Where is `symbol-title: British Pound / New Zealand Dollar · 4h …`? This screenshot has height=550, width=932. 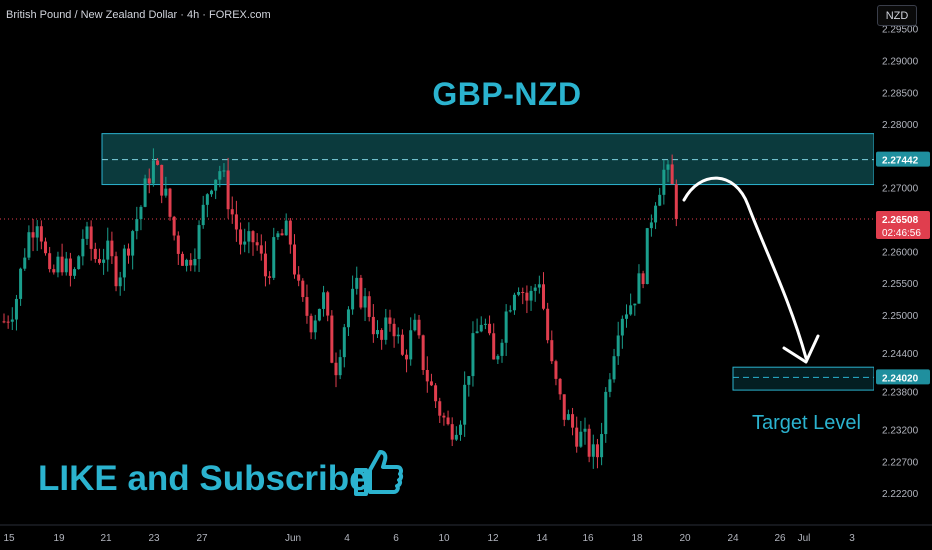 symbol-title: British Pound / New Zealand Dollar · 4h … is located at coordinates (138, 15).